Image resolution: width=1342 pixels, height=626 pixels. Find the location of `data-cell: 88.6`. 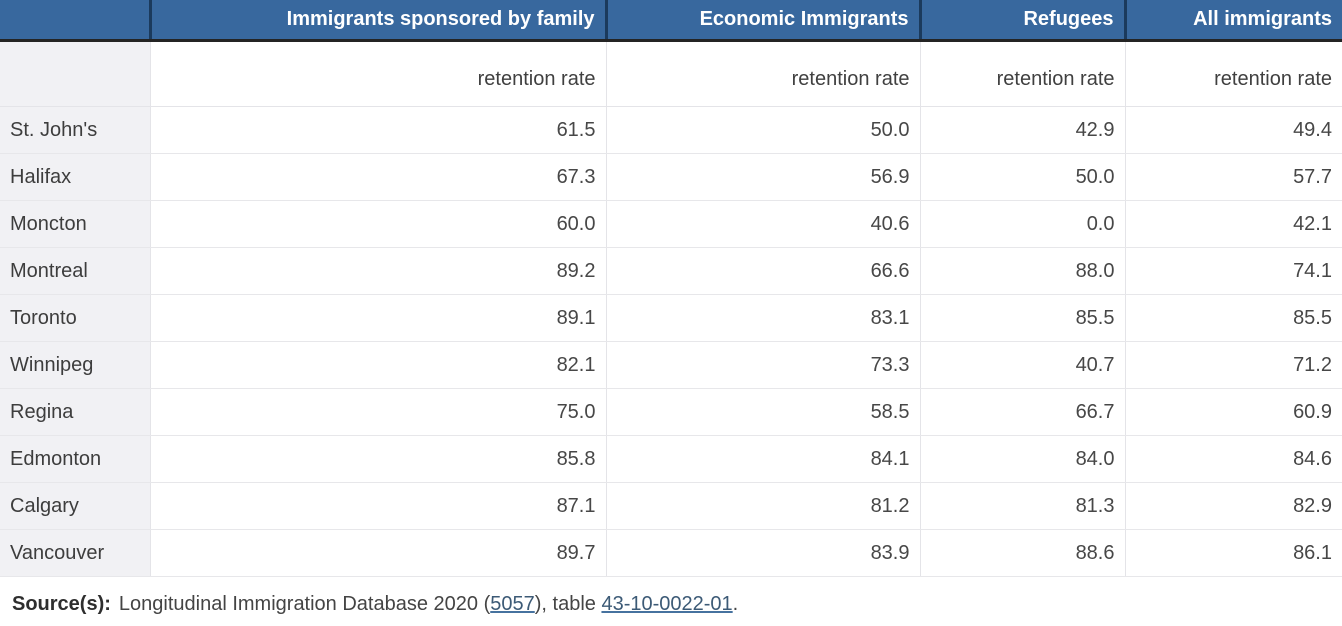

data-cell: 88.6 is located at coordinates (1022, 553).